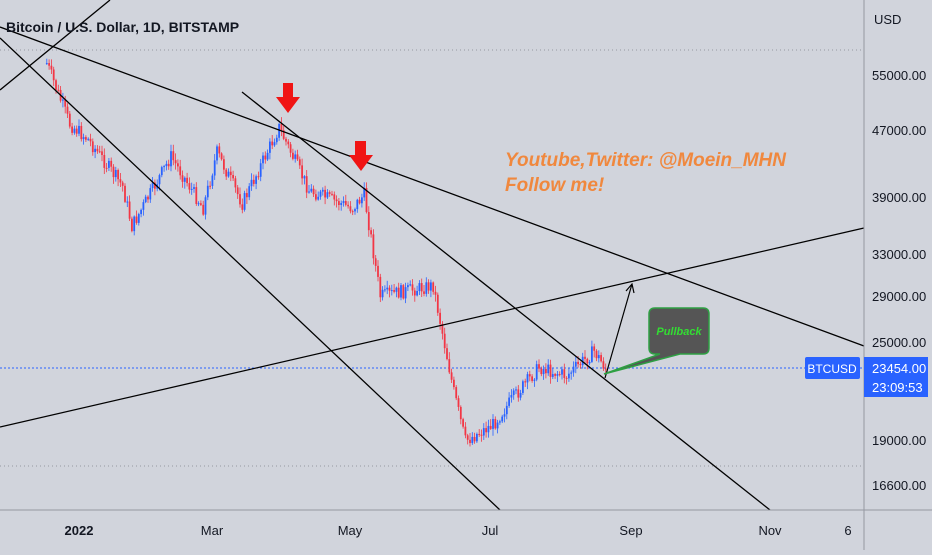  What do you see at coordinates (770, 530) in the screenshot?
I see `x-tick-label: Nov` at bounding box center [770, 530].